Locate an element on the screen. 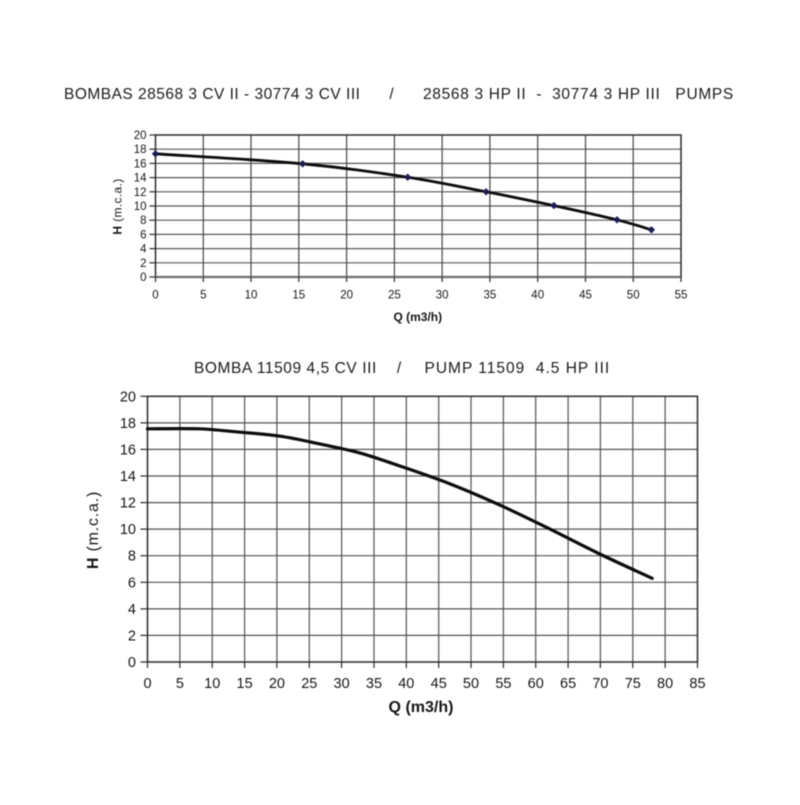 Image resolution: width=800 pixels, height=805 pixels. svg-text:BOMBAS 28568 3 CV II - 30774 3: BOMBAS 28568 3 CV II - 30774 3 CV III is located at coordinates (212, 94).